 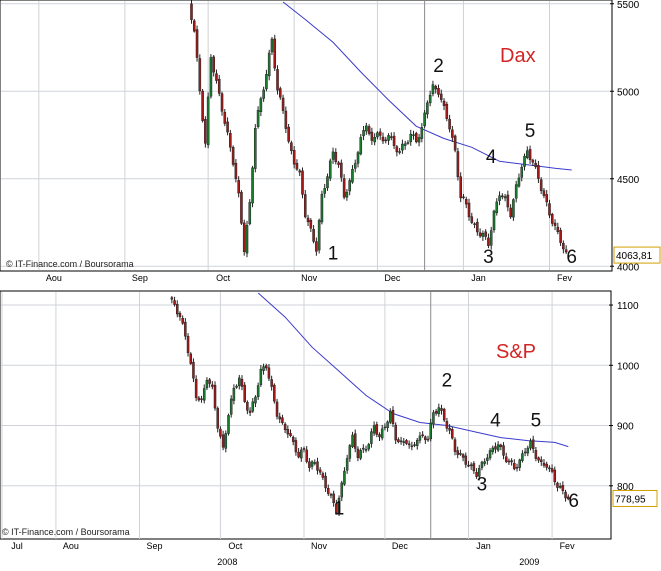 What do you see at coordinates (309, 278) in the screenshot?
I see `dax-month-label: Nov` at bounding box center [309, 278].